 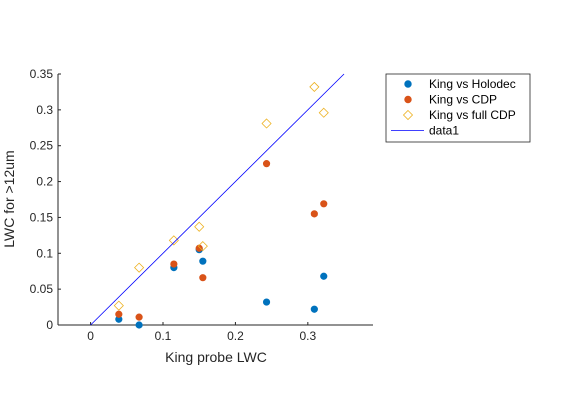 What do you see at coordinates (44, 253) in the screenshot?
I see `y-tick-label: 0.1` at bounding box center [44, 253].